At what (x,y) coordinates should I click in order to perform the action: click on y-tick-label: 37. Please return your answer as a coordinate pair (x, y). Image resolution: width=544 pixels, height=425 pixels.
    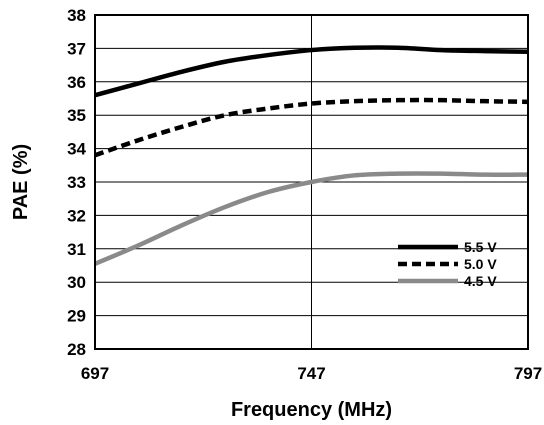
    Looking at the image, I should click on (76, 48).